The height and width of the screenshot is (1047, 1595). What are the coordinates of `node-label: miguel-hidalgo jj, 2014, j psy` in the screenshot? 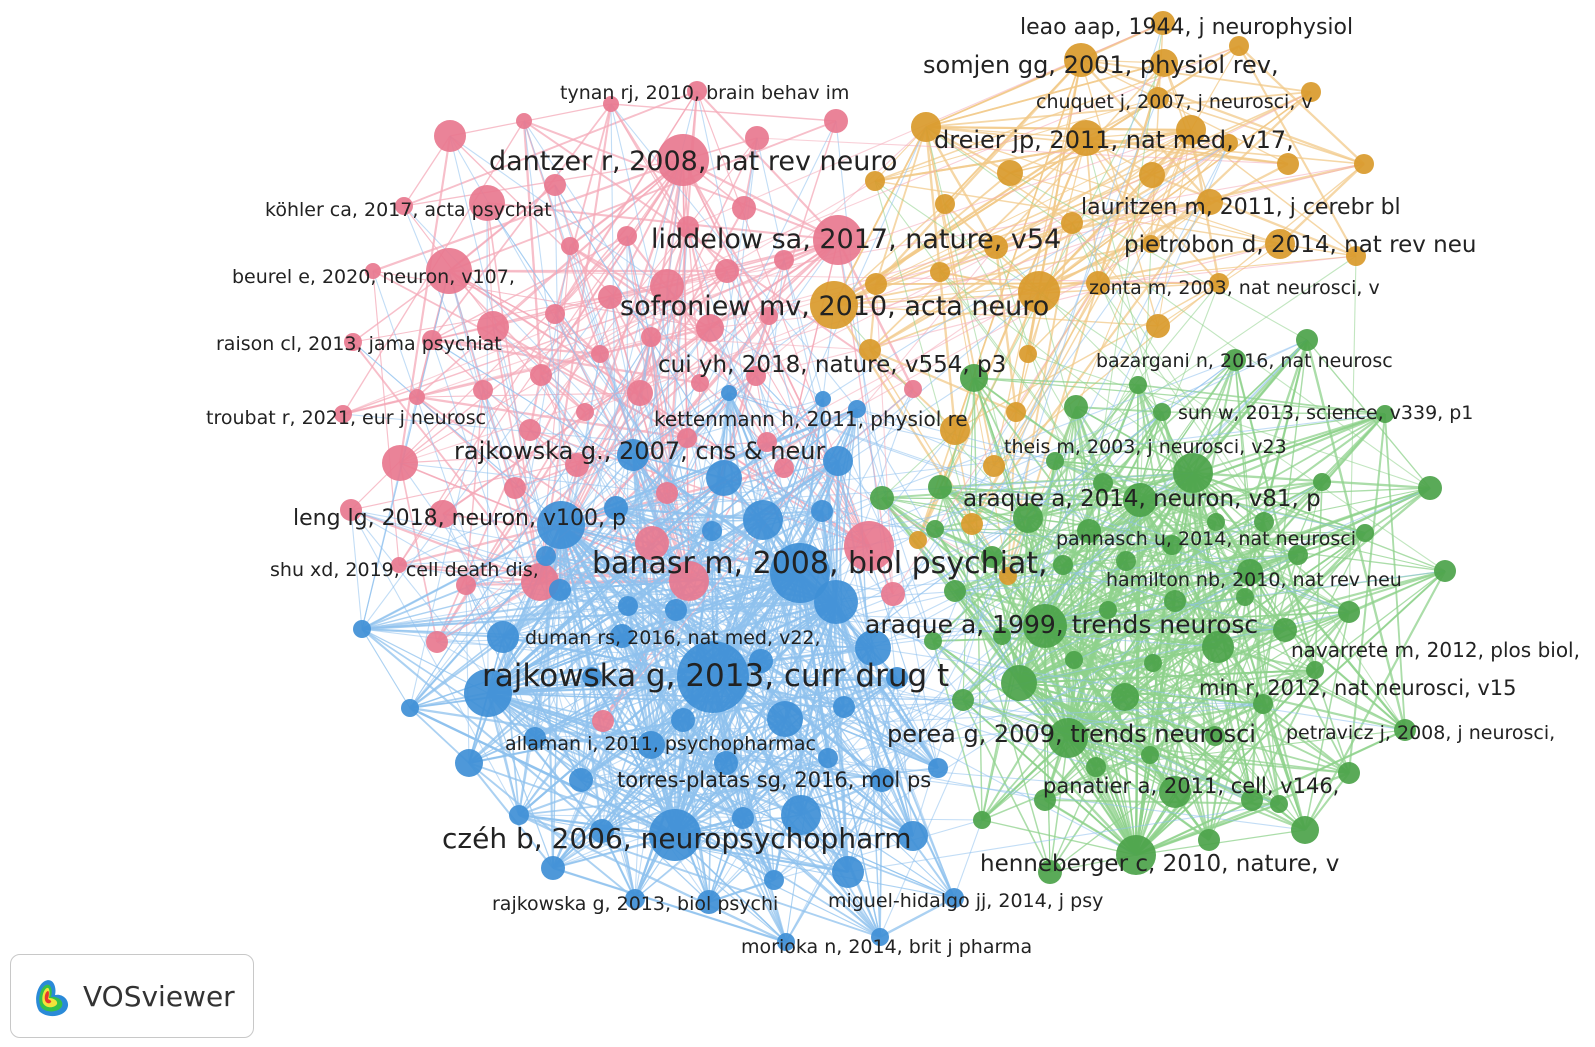 It's located at (965, 901).